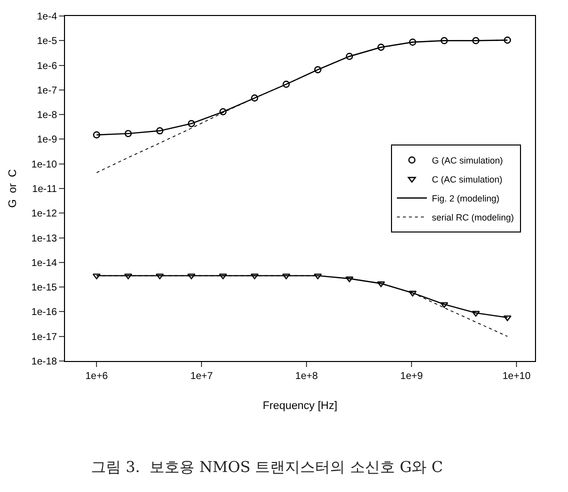  I want to click on x-tick-label: 1e+7, so click(202, 376).